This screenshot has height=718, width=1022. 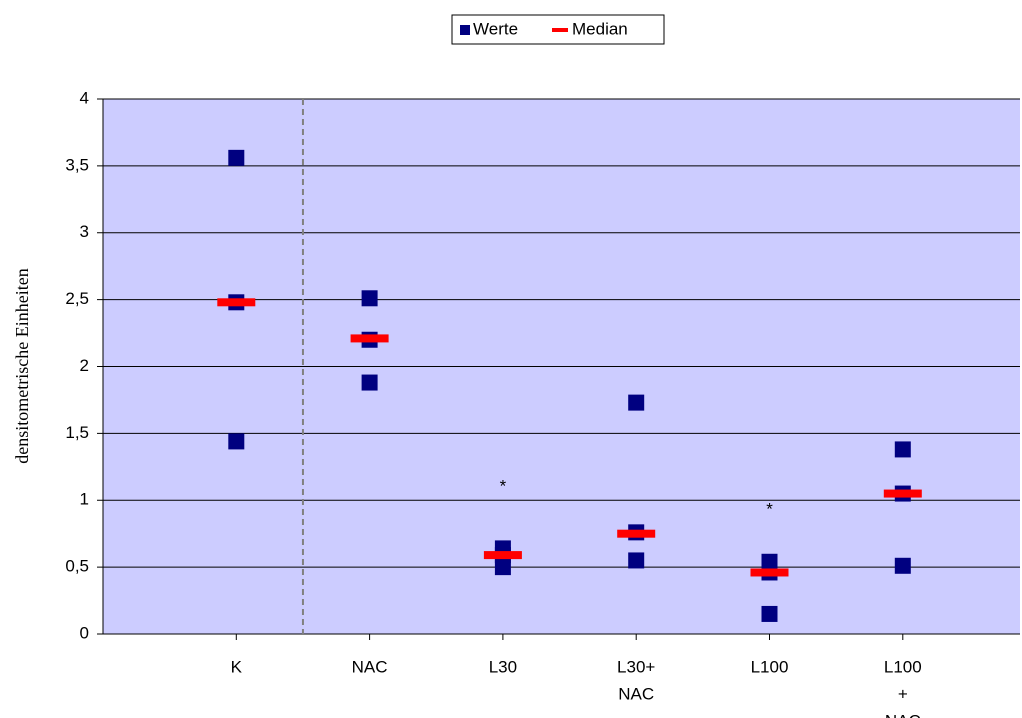 What do you see at coordinates (495, 28) in the screenshot?
I see `legend-label: Werte` at bounding box center [495, 28].